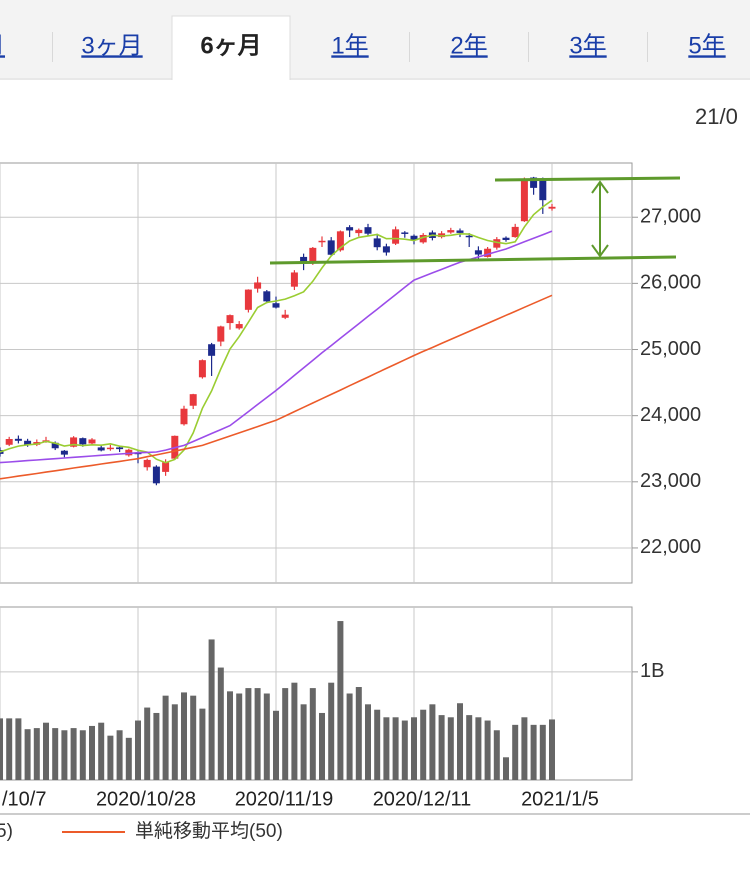 This screenshot has height=894, width=750. What do you see at coordinates (600, 187) in the screenshot?
I see `arrow-head` at bounding box center [600, 187].